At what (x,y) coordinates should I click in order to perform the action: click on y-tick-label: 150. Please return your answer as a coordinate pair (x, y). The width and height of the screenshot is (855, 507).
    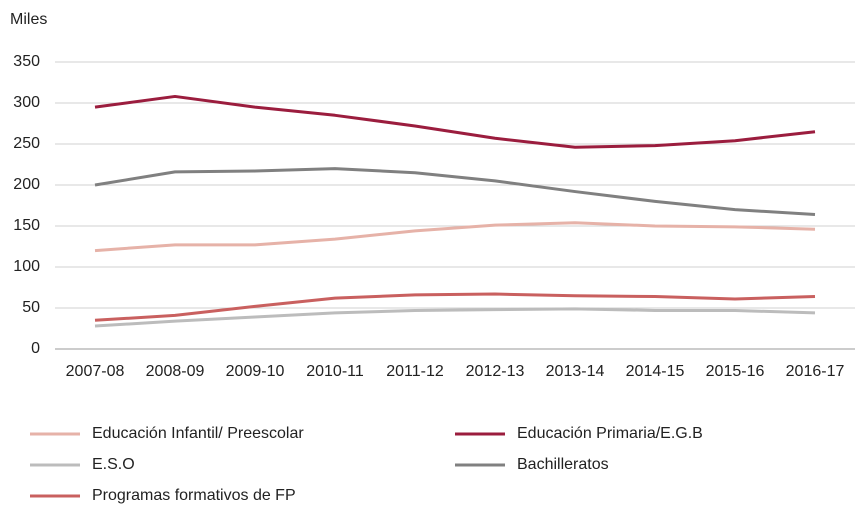
    Looking at the image, I should click on (26, 225).